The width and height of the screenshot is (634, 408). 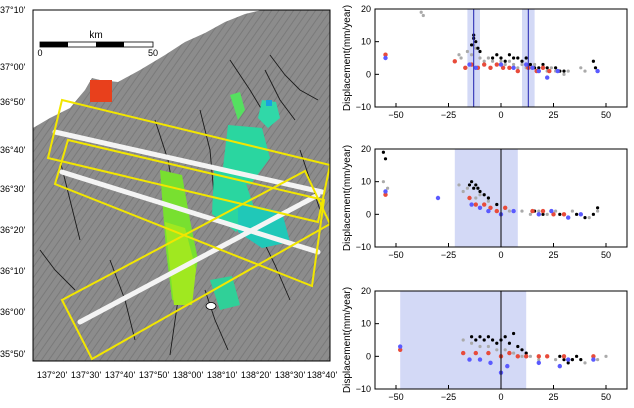 What do you see at coordinates (13, 189) in the screenshot?
I see `lat-label: 36°30'` at bounding box center [13, 189].